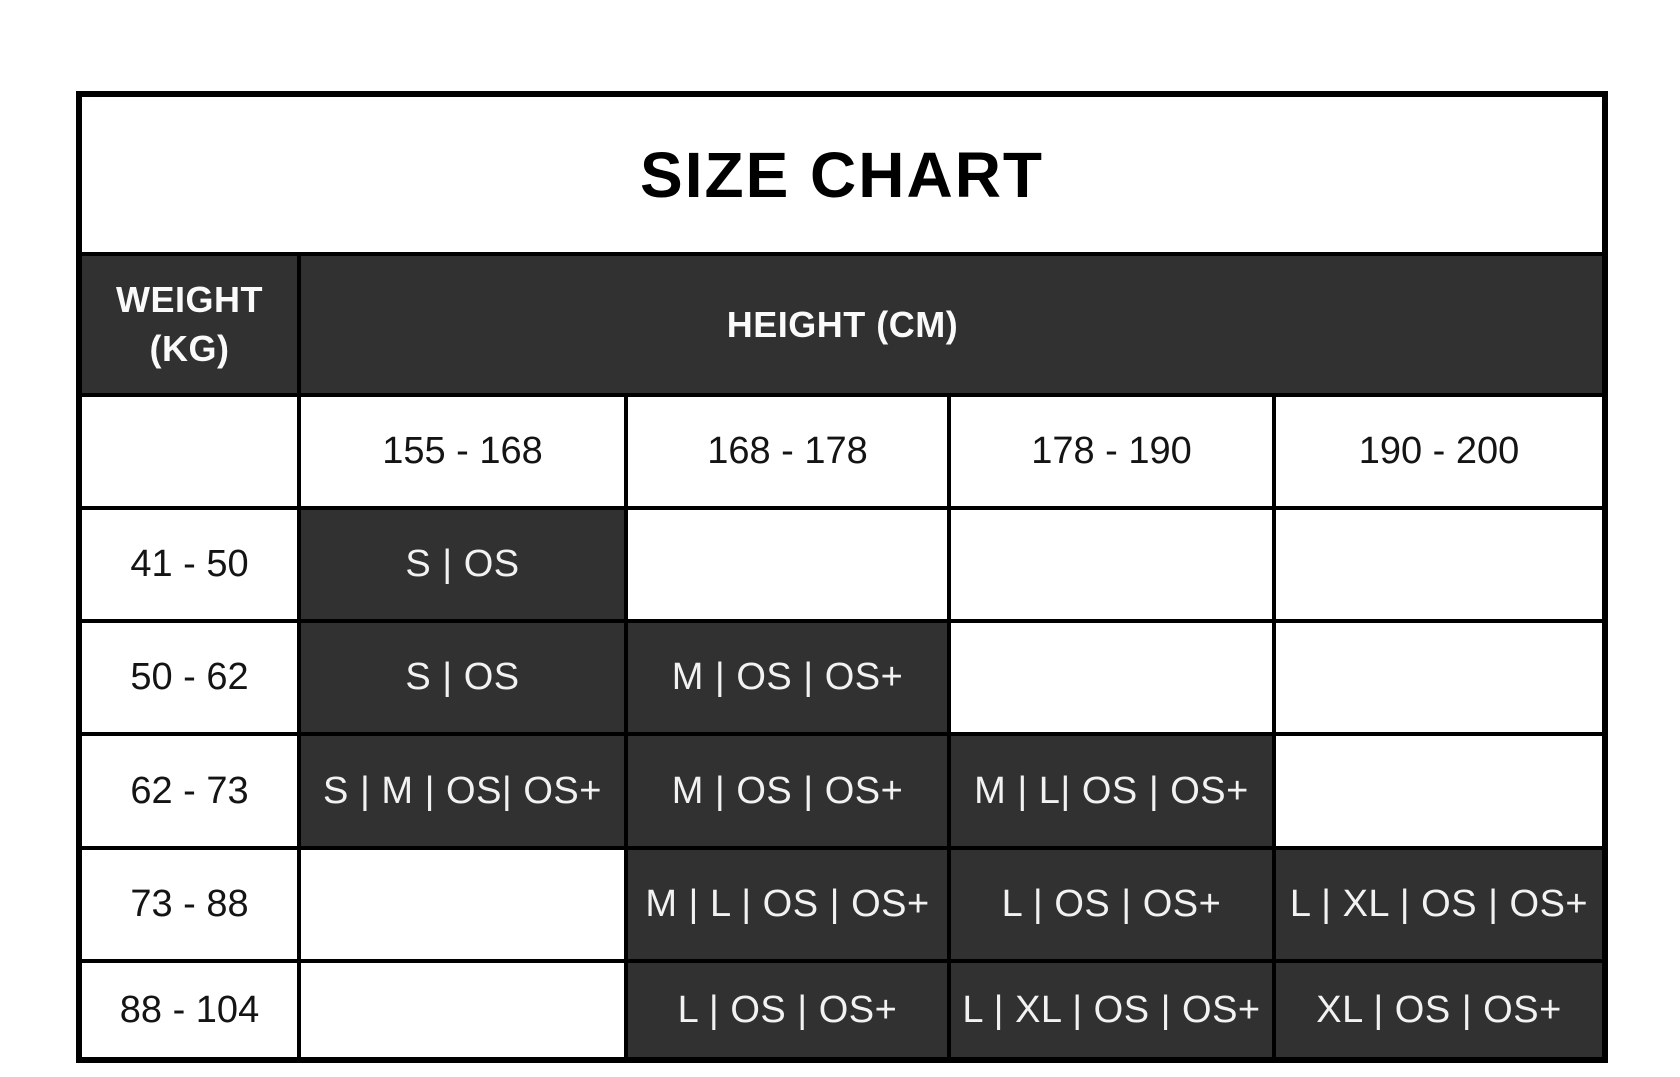 This screenshot has width=1680, height=1077. I want to click on size-cell: M | L| OS | OS+, so click(1111, 791).